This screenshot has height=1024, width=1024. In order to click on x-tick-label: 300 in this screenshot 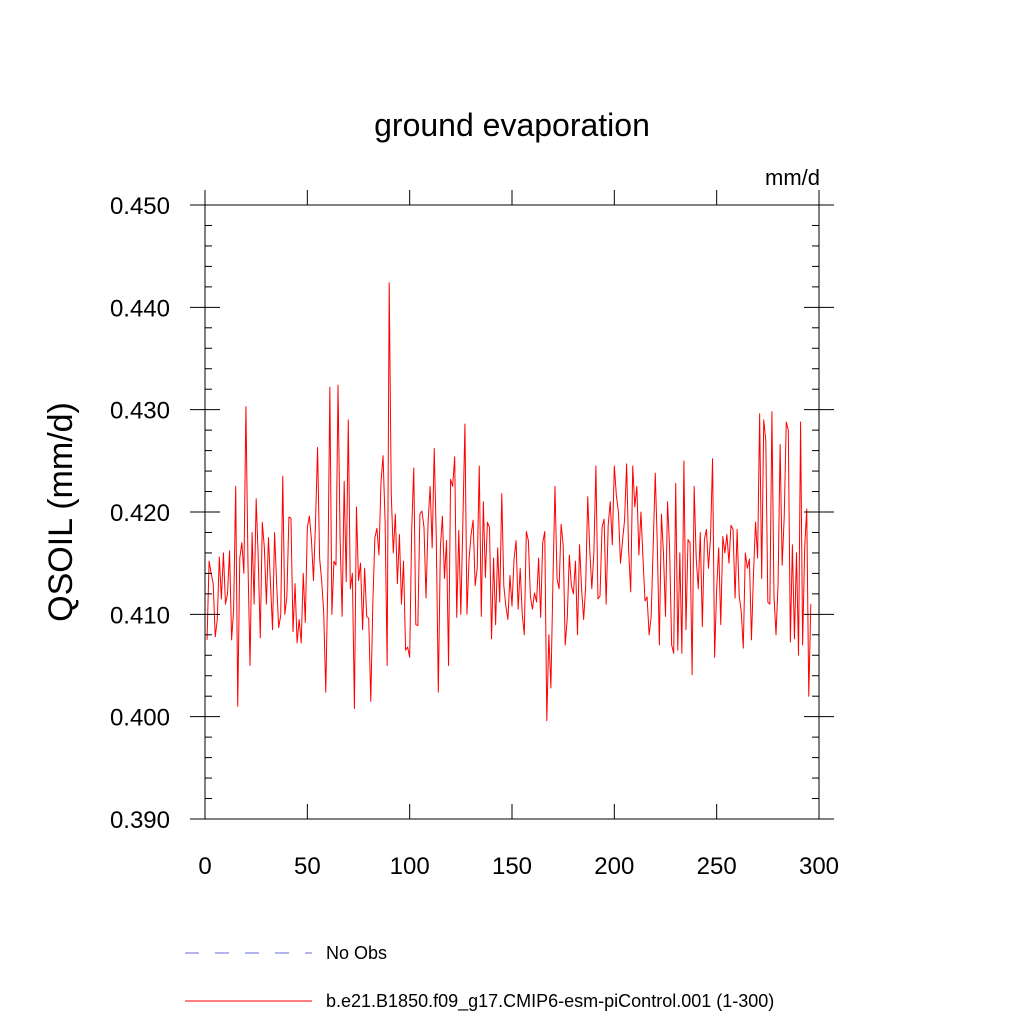, I will do `click(819, 866)`.